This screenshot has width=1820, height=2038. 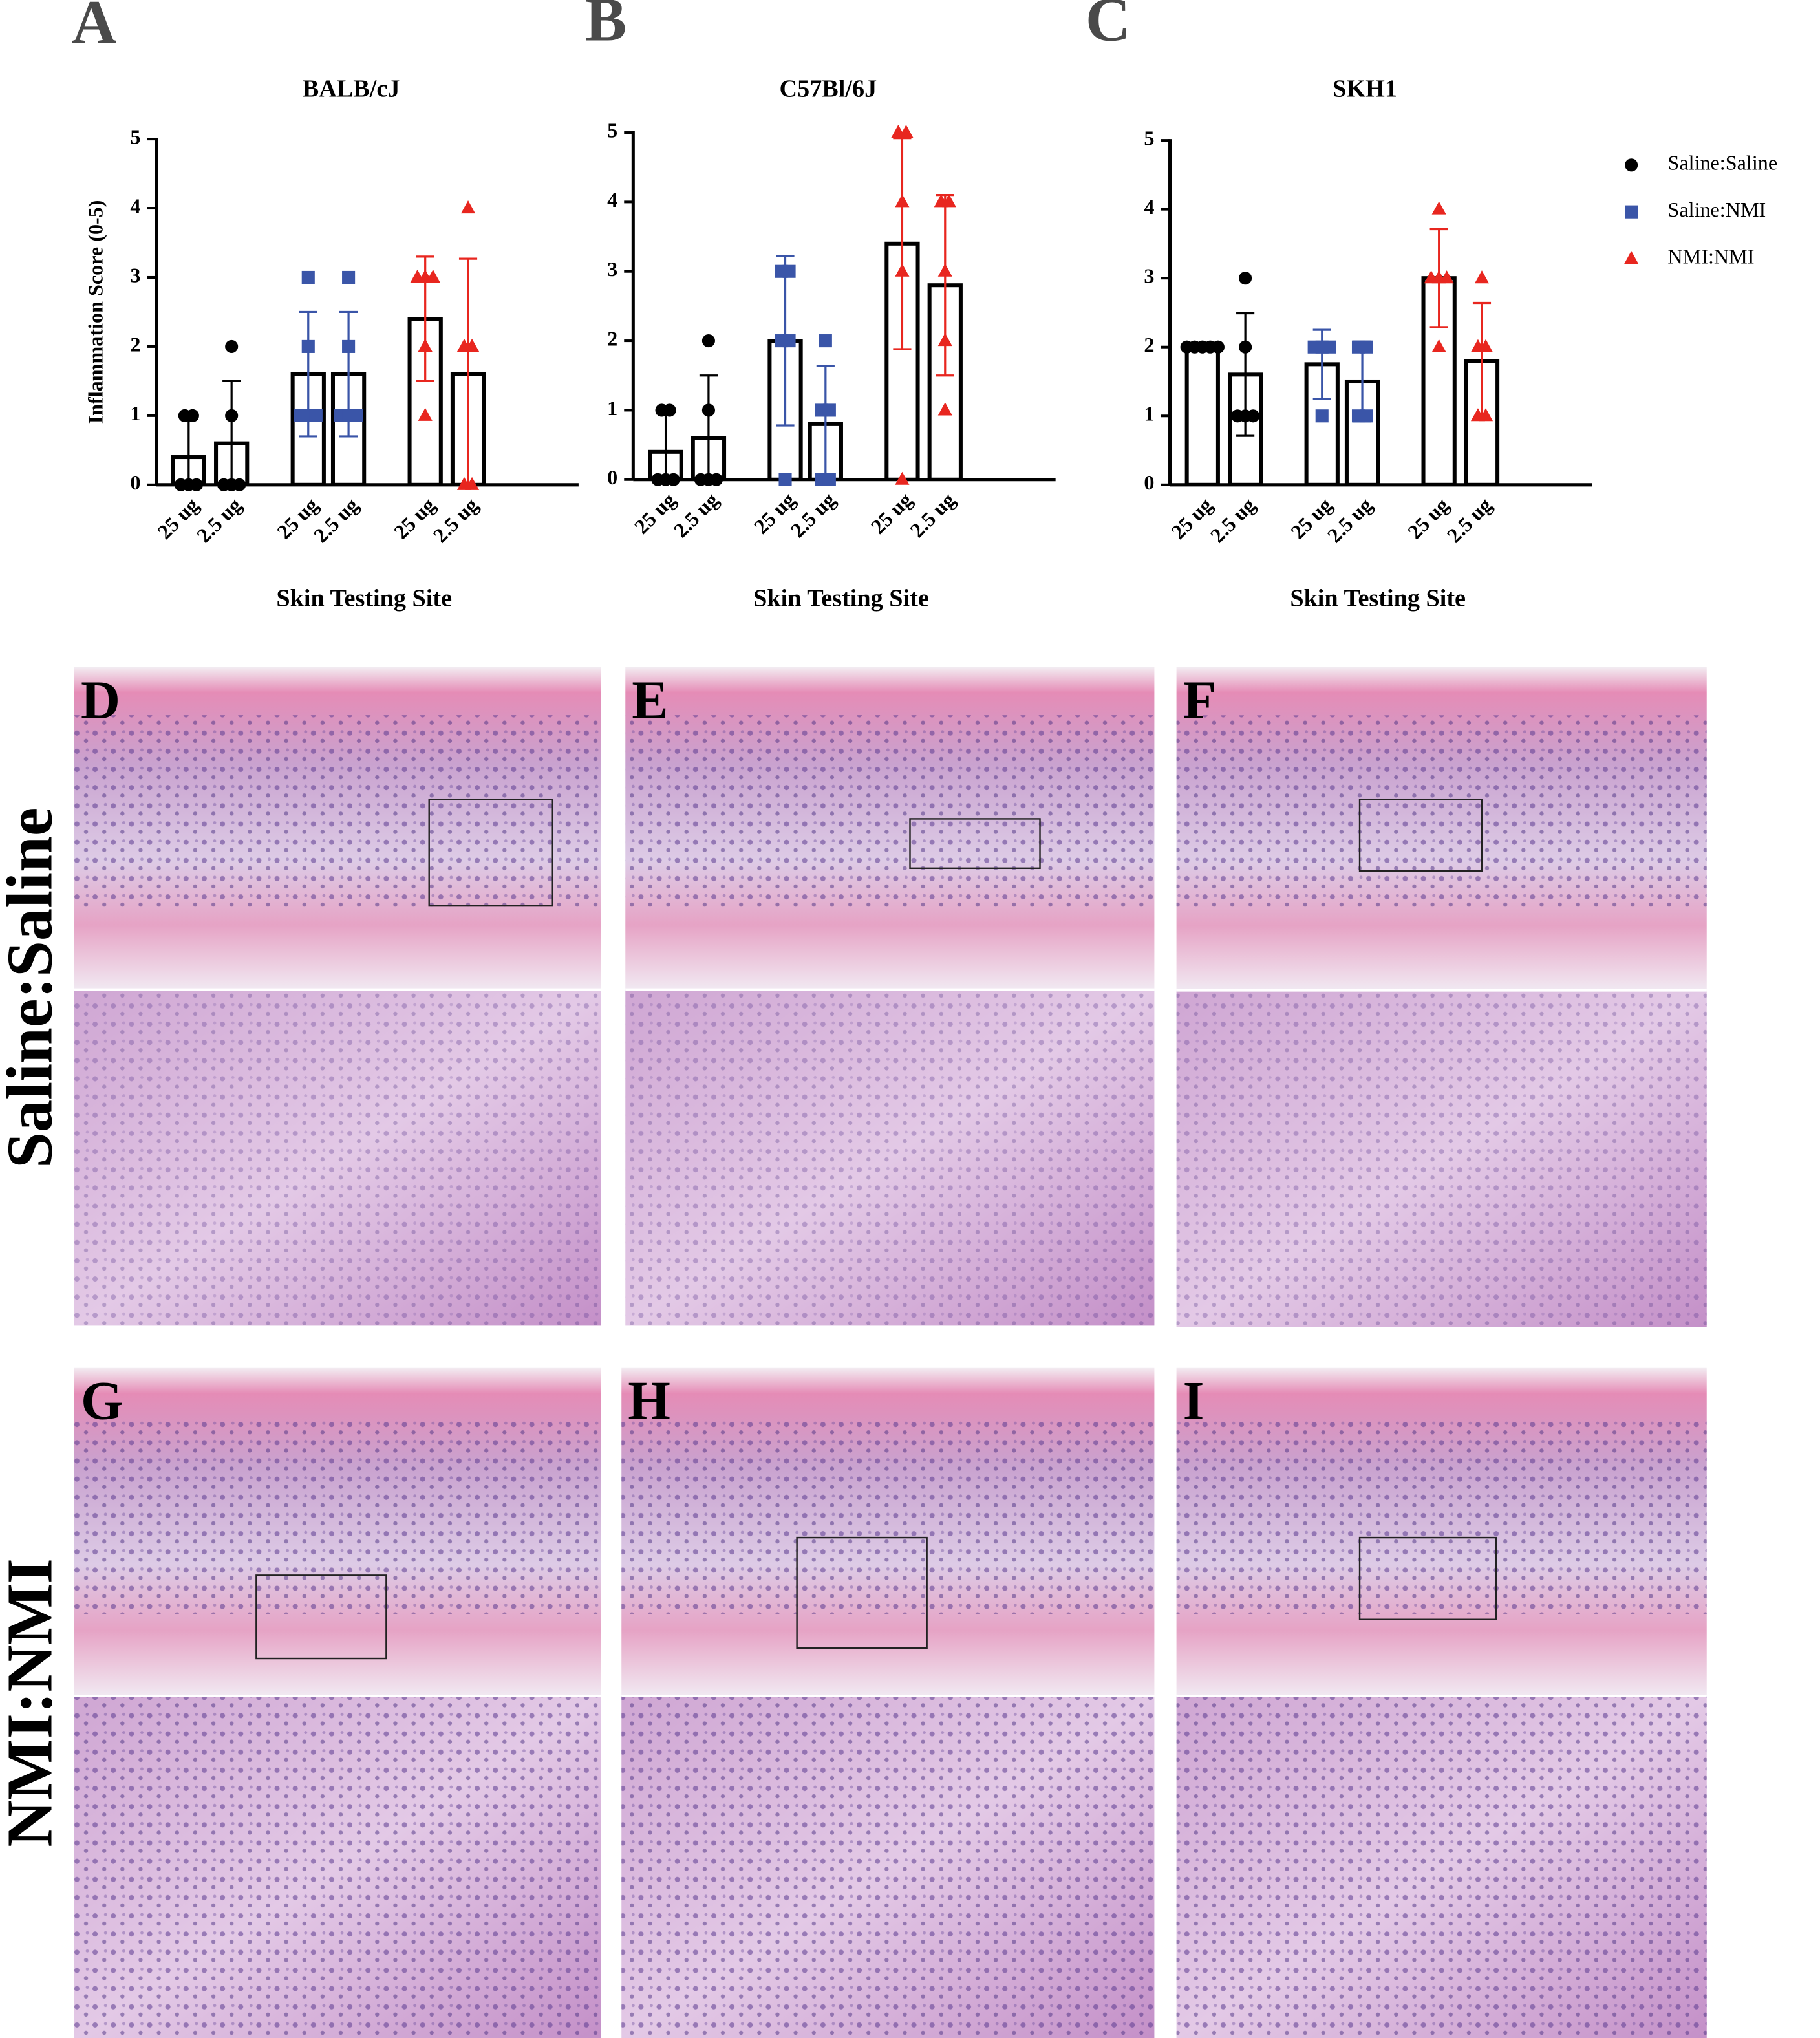 I want to click on panel-letter: A, so click(x=94, y=28).